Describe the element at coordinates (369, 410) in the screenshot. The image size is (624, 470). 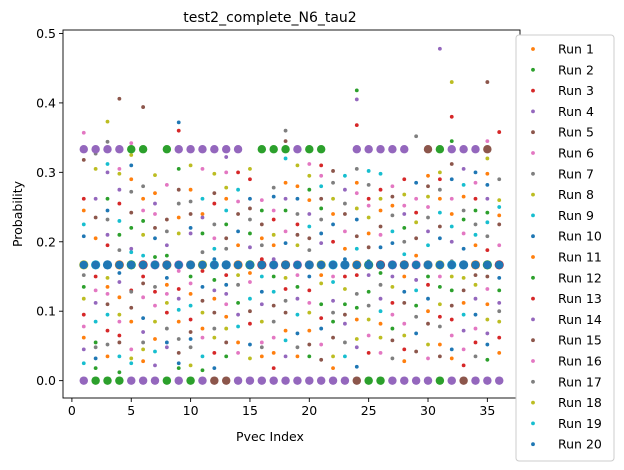
I see `x-tick-label: 25` at that location.